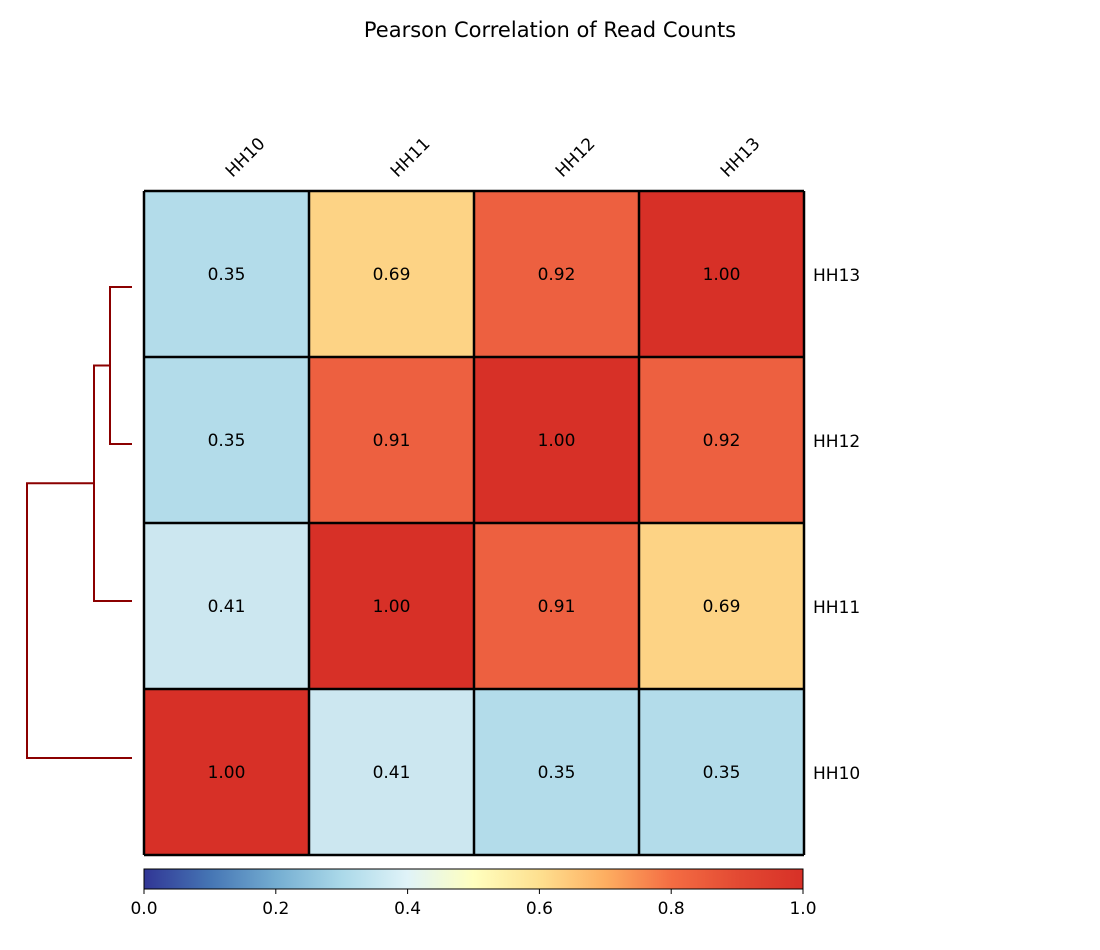 The height and width of the screenshot is (950, 1100). Describe the element at coordinates (539, 909) in the screenshot. I see `colorbar-tick-label: 0.6` at that location.